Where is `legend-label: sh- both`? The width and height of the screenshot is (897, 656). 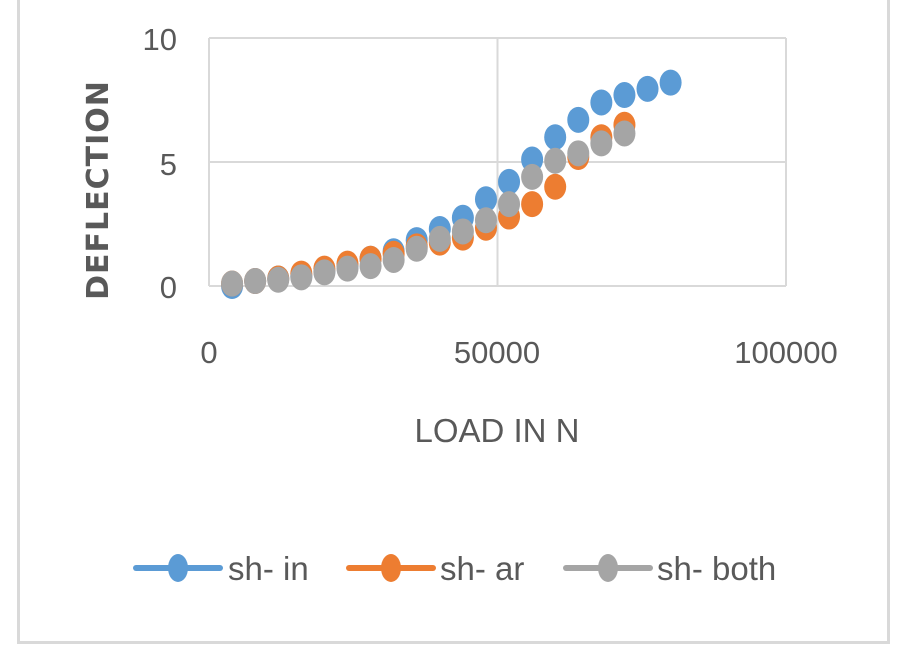 legend-label: sh- both is located at coordinates (716, 568).